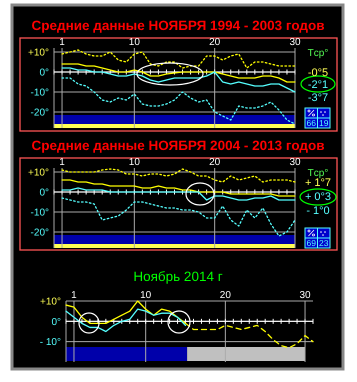 The width and height of the screenshot is (357, 382). Describe the element at coordinates (318, 85) in the screenshot. I see `text: -2°1` at that location.